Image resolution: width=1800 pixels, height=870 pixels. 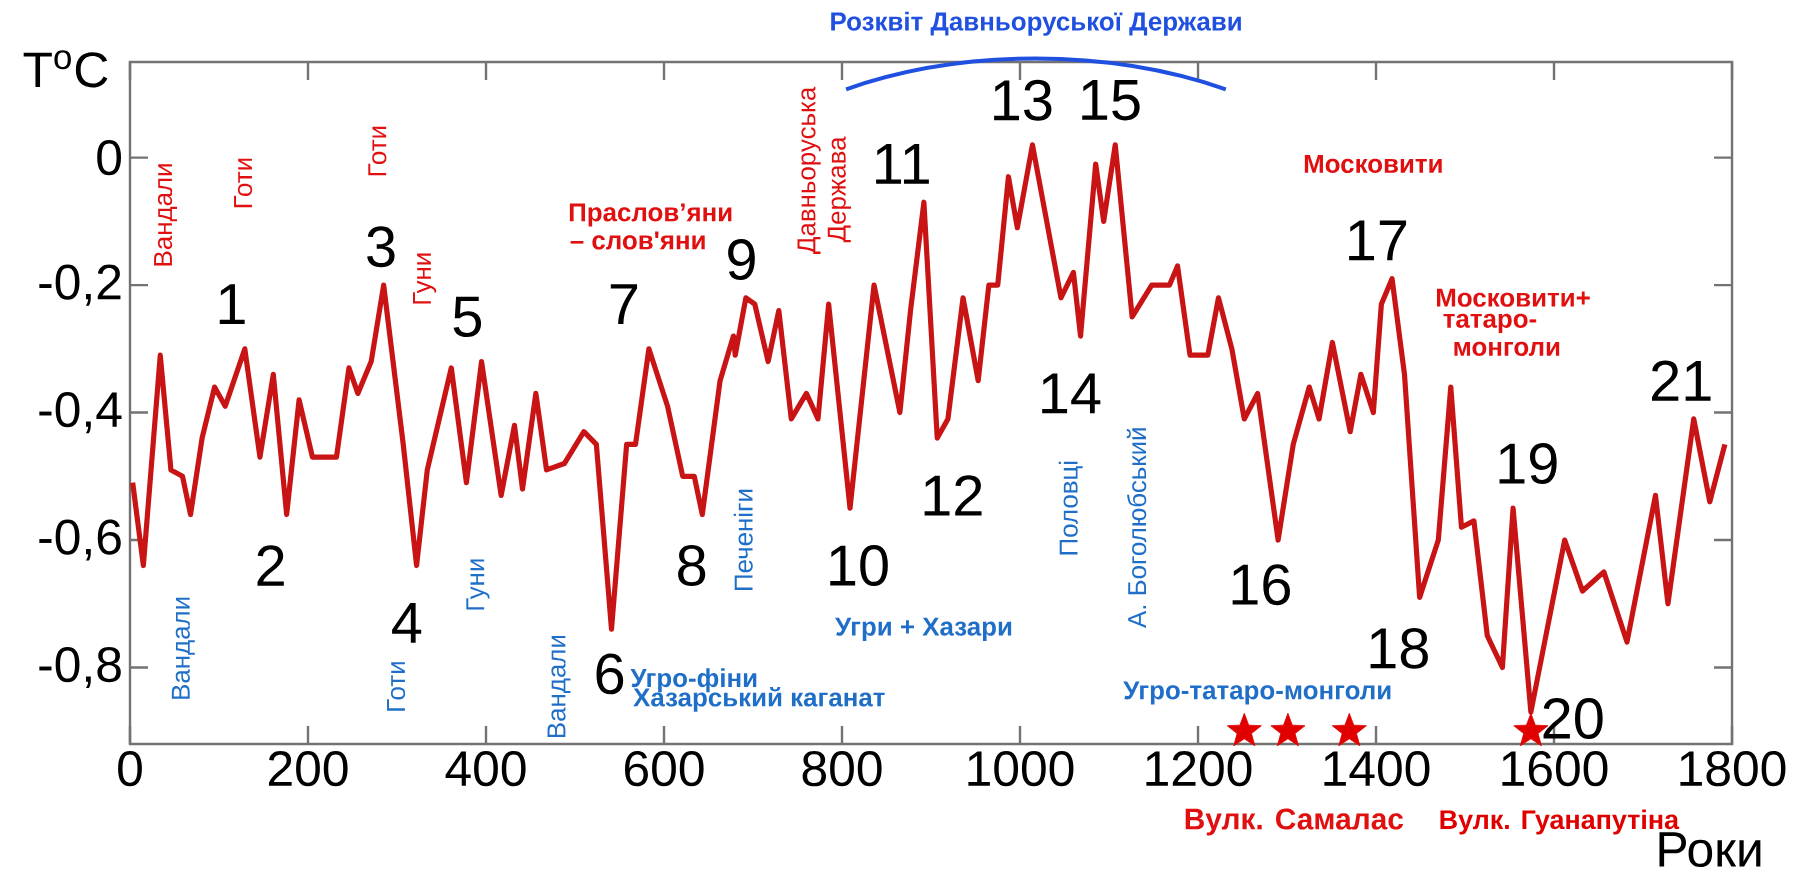 I want to click on annotation: монголи, so click(x=1507, y=348).